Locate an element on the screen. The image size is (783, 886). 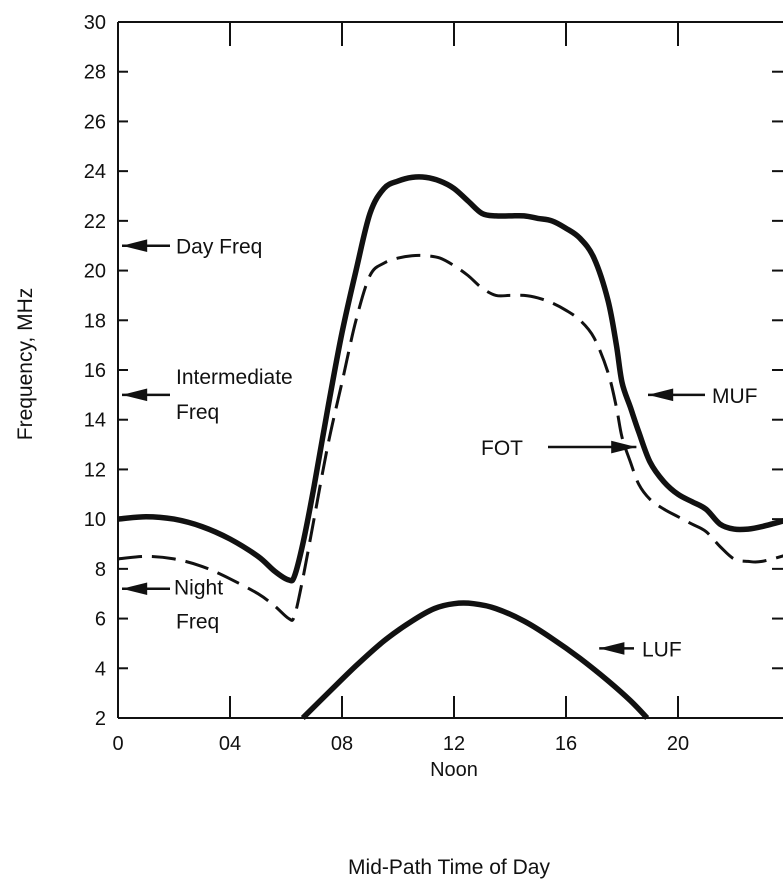
x-tick-label: 16 is located at coordinates (566, 744).